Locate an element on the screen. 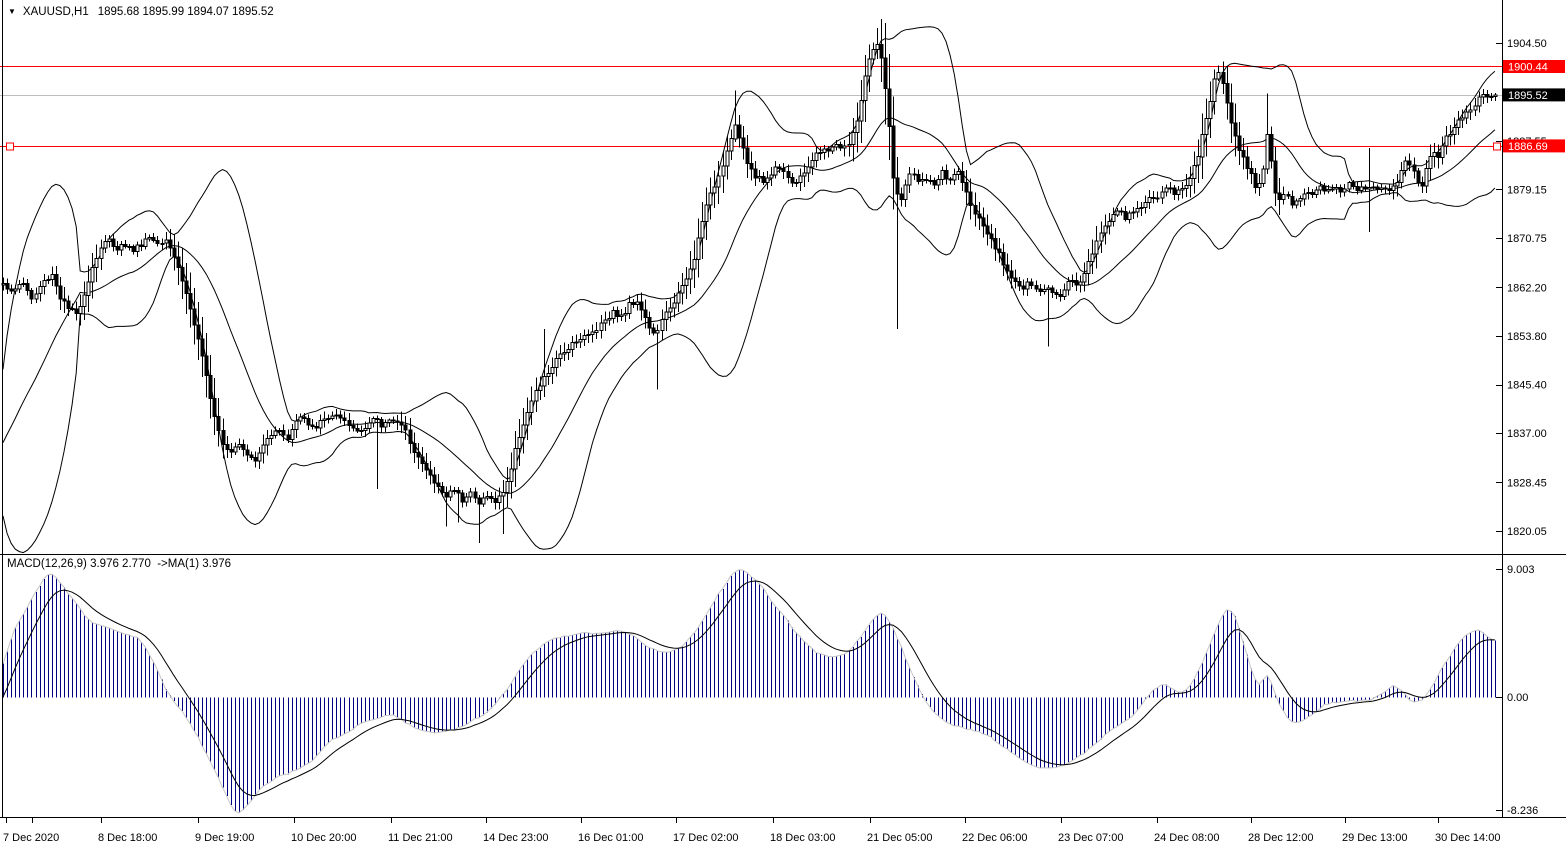 This screenshot has width=1566, height=850. time-tick-label: 30 Dec 14:00 is located at coordinates (1467, 838).